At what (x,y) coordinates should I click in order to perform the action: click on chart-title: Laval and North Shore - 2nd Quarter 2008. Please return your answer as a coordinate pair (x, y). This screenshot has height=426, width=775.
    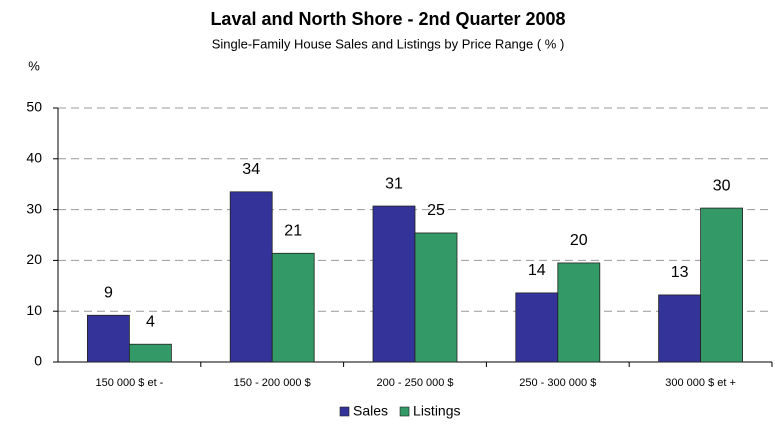
    Looking at the image, I should click on (387, 19).